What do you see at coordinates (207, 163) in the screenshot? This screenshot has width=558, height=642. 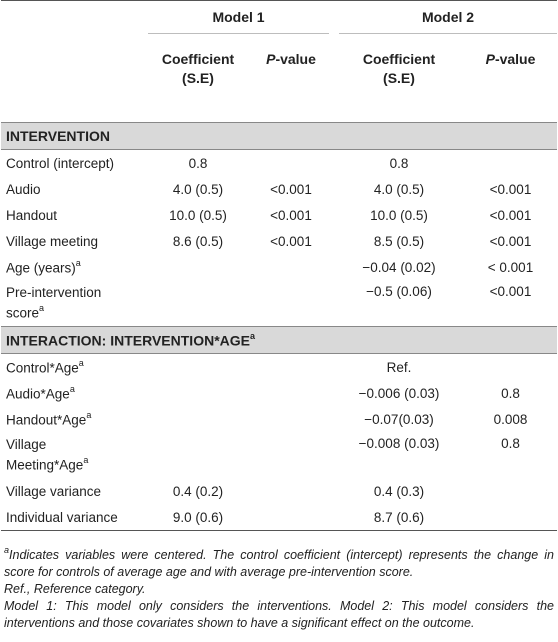 I see `table-row: Control (intercept) 0.8 0.8` at bounding box center [207, 163].